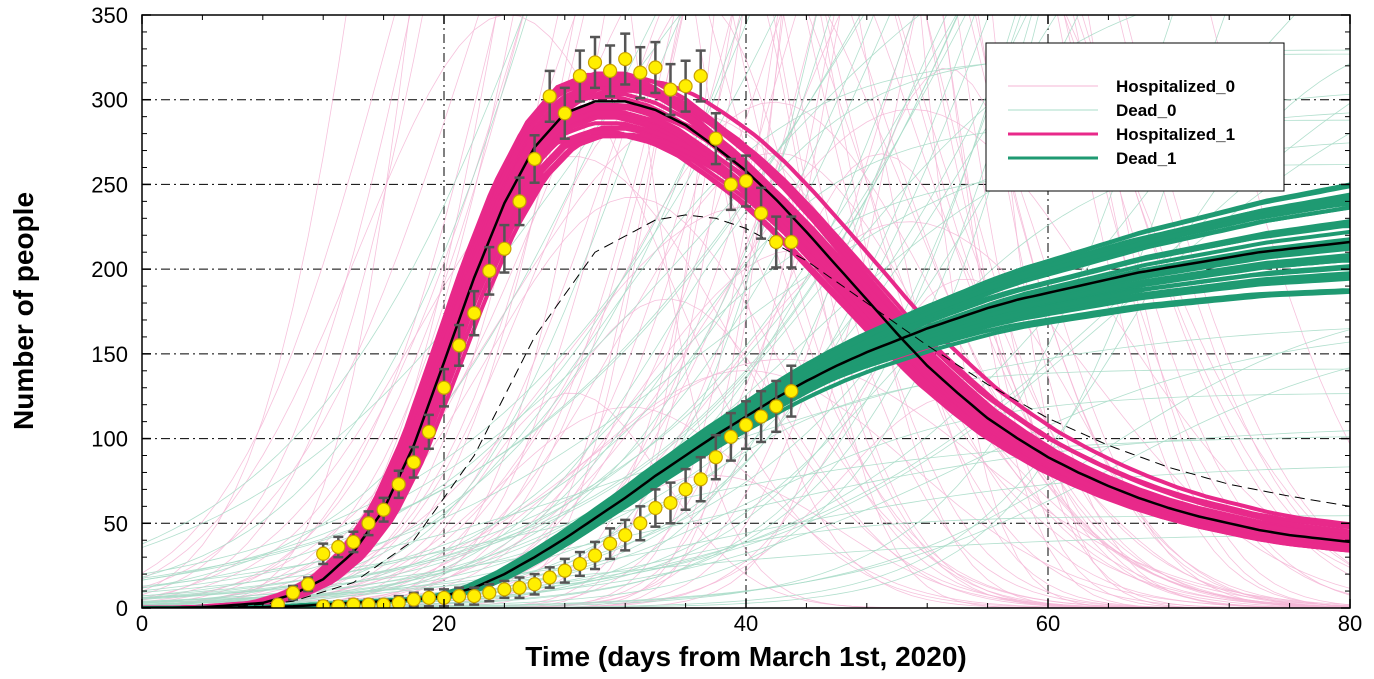 The height and width of the screenshot is (679, 1374). What do you see at coordinates (1146, 158) in the screenshot?
I see `legend-label-dead-1: Dead_1` at bounding box center [1146, 158].